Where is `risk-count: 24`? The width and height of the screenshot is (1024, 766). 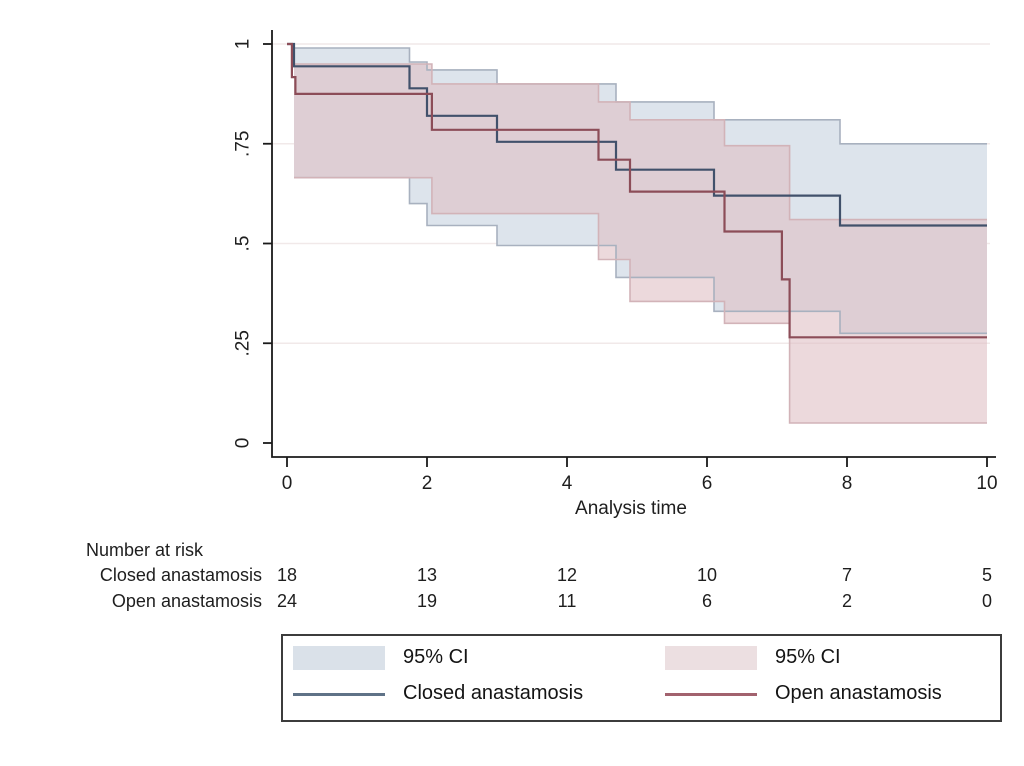
risk-count: 24 is located at coordinates (287, 601).